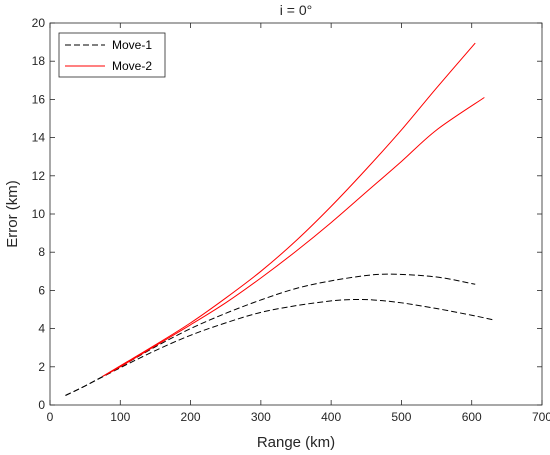 The width and height of the screenshot is (550, 455). Describe the element at coordinates (472, 417) in the screenshot. I see `x-tick-label: 600` at that location.